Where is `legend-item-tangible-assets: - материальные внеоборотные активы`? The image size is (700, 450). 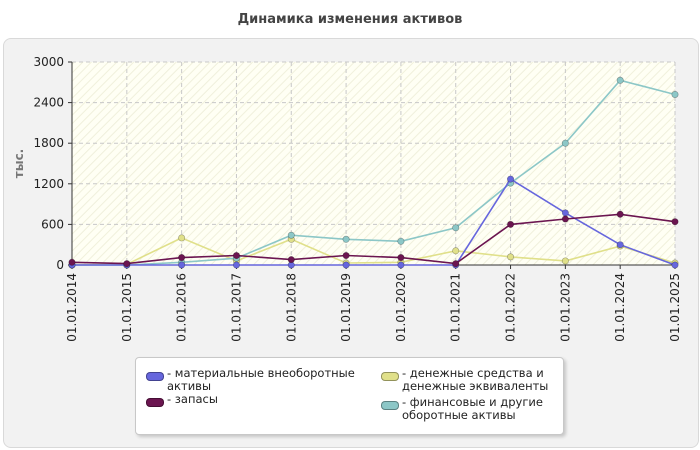
legend-item-tangible-assets: - материальные внеоборотные активы is located at coordinates (253, 380).